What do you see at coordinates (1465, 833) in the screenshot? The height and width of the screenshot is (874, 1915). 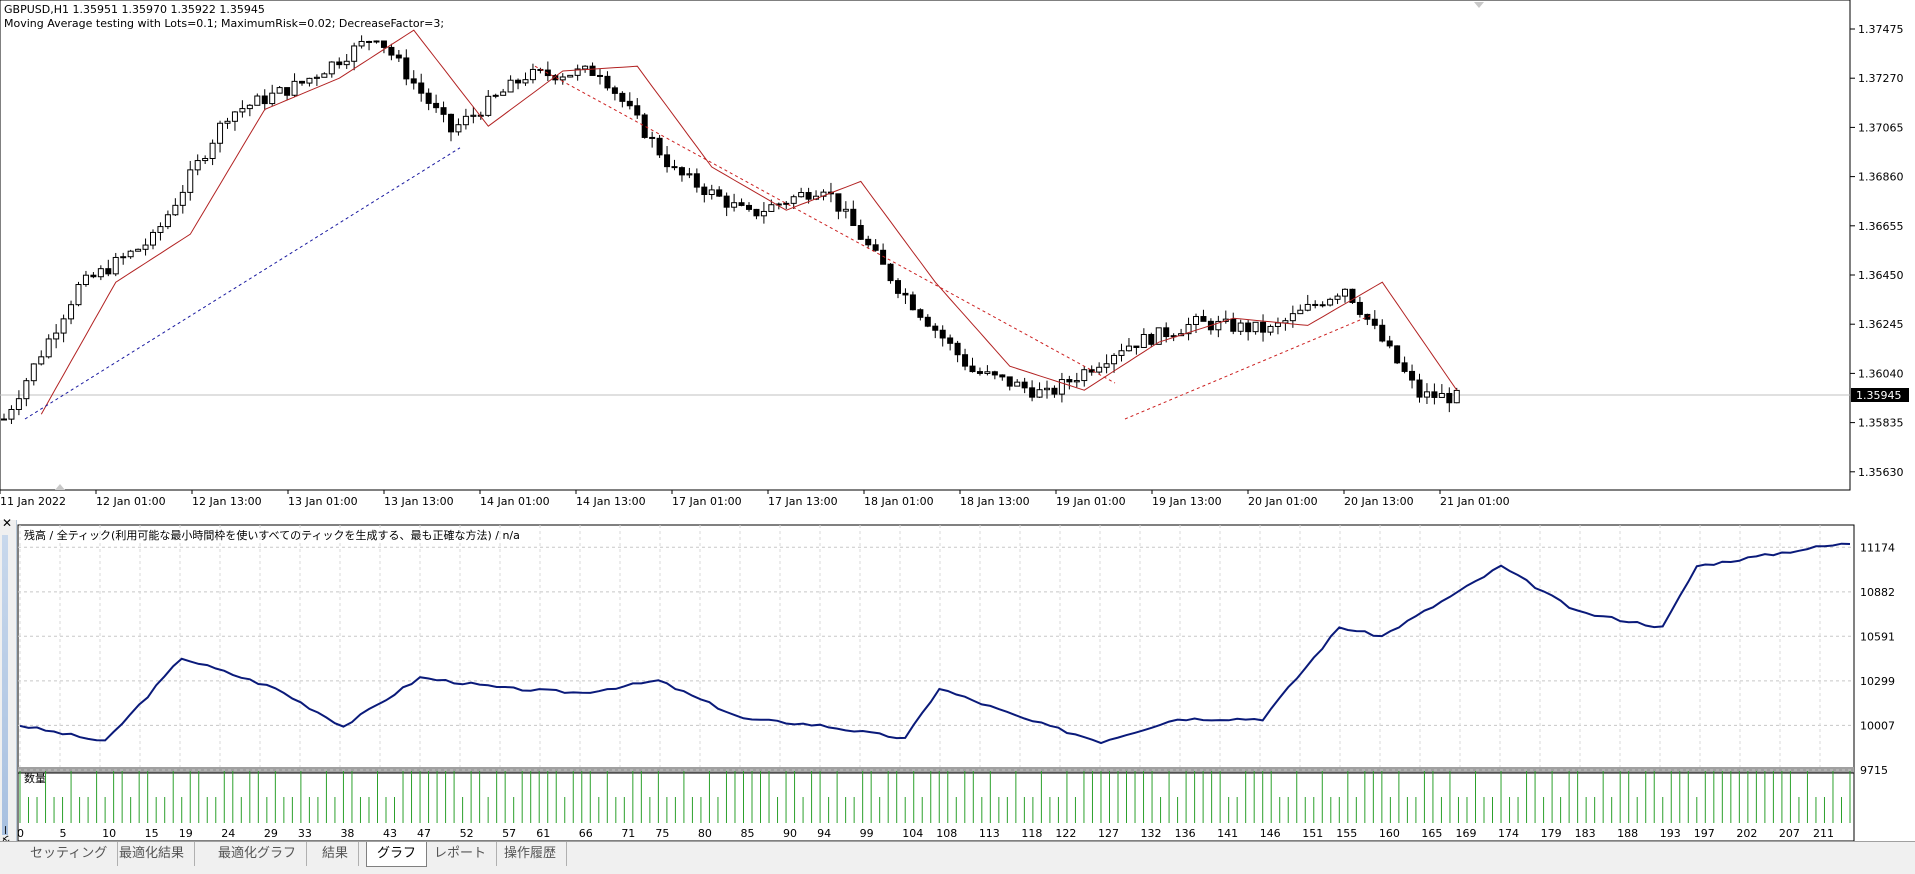 I see `trade-number-label: 169` at bounding box center [1465, 833].